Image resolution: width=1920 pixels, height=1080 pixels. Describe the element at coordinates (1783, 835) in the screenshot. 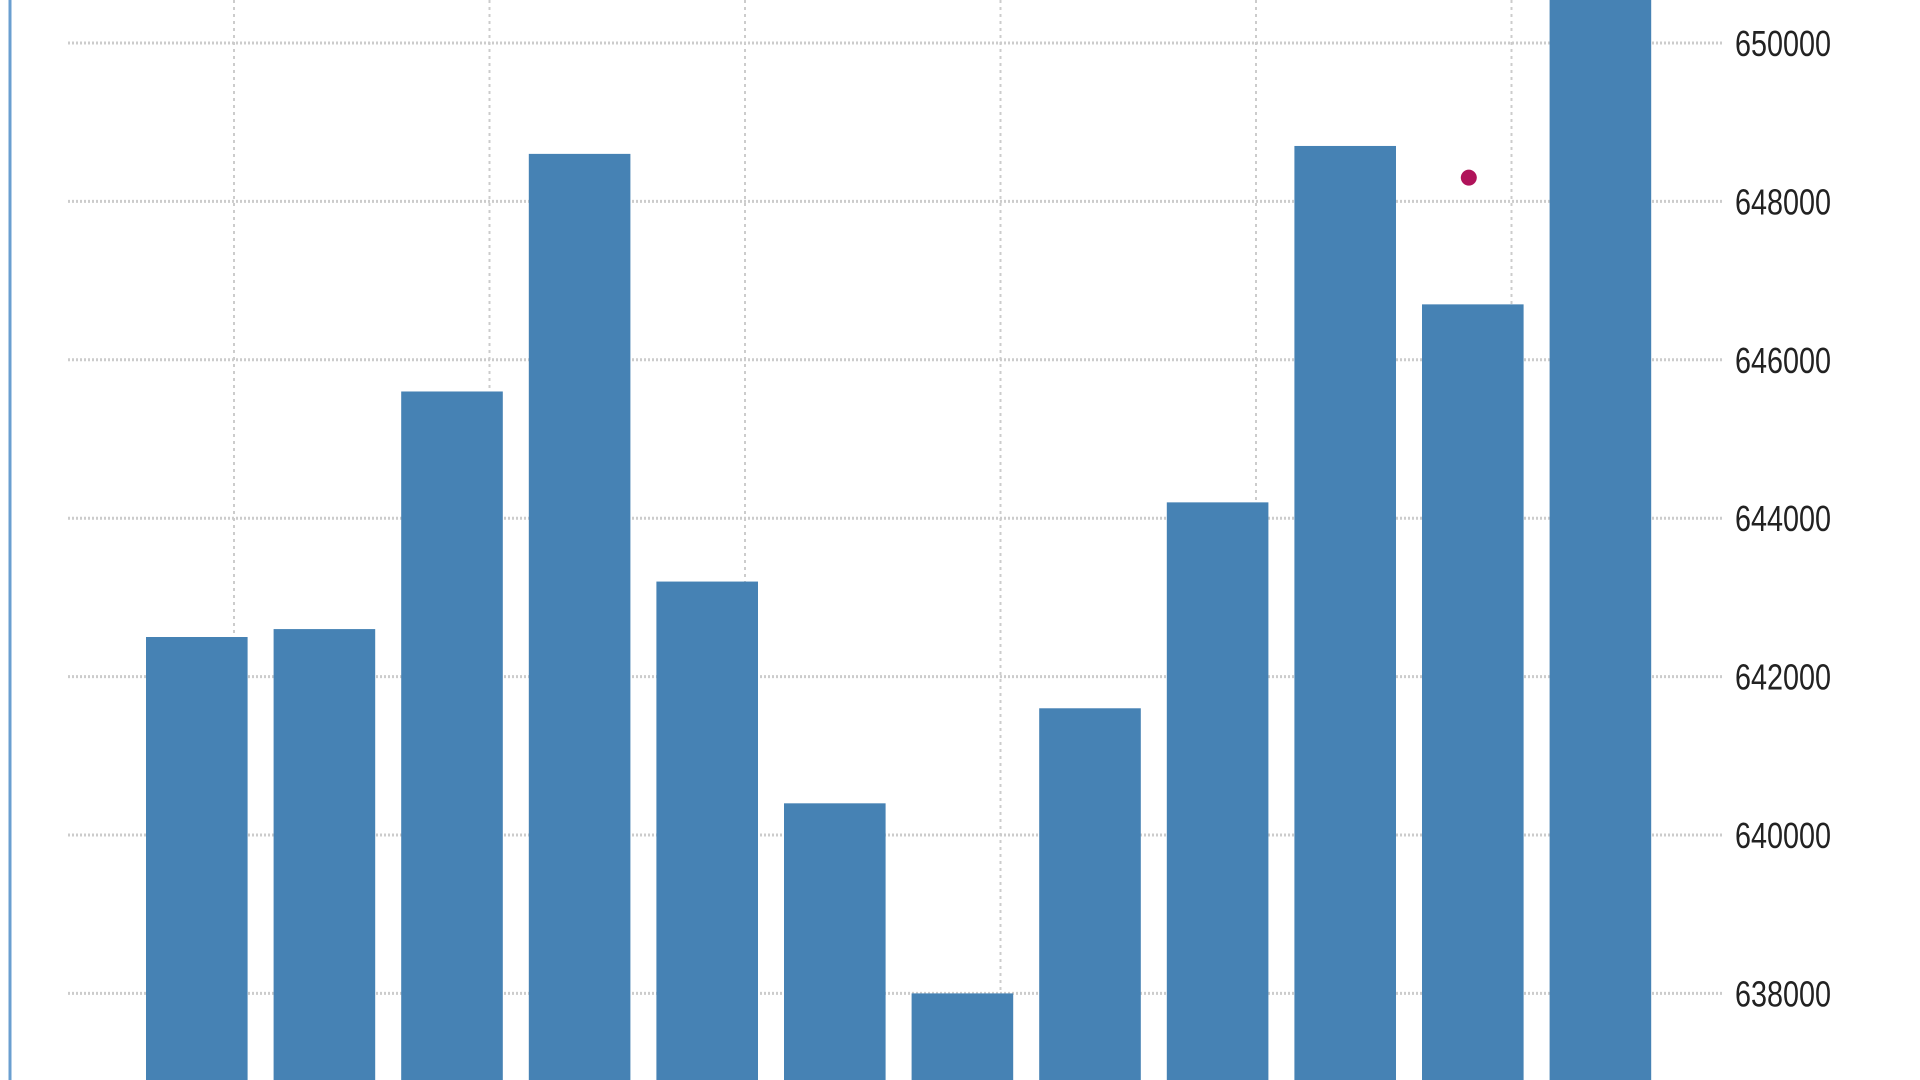

I see `y-tick-label: 640000` at that location.